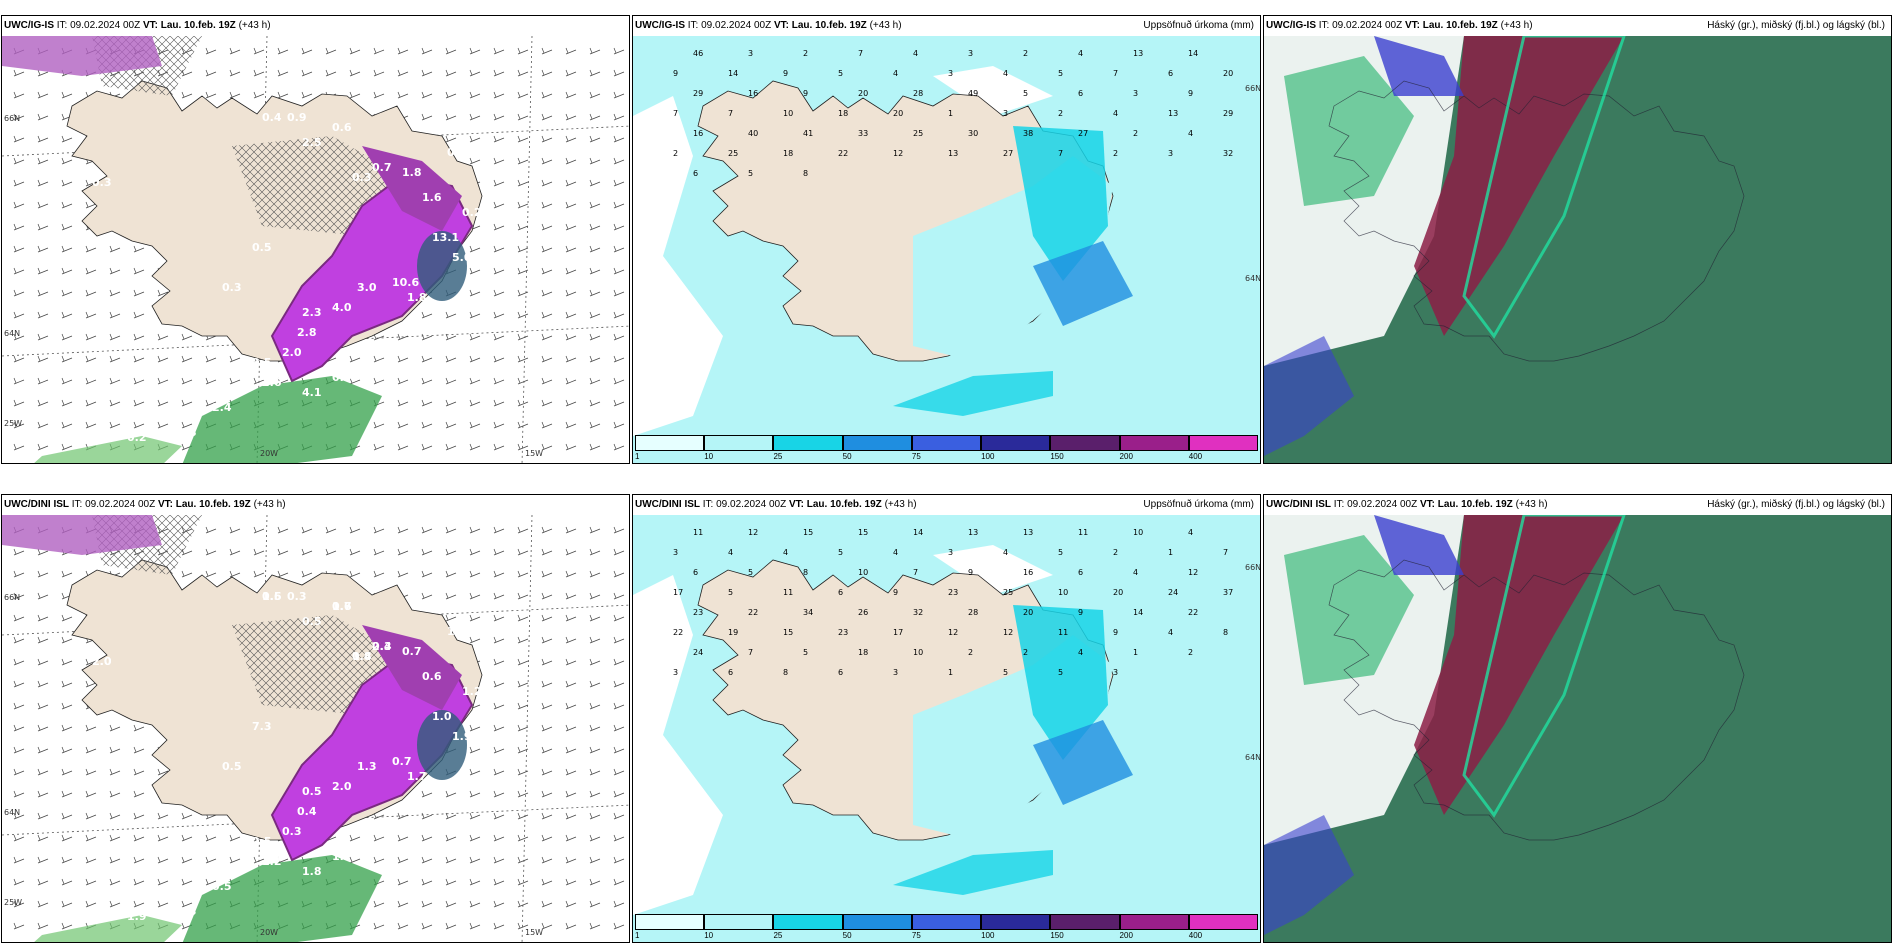 The height and width of the screenshot is (950, 1900). I want to click on value-label: 33, so click(863, 133).